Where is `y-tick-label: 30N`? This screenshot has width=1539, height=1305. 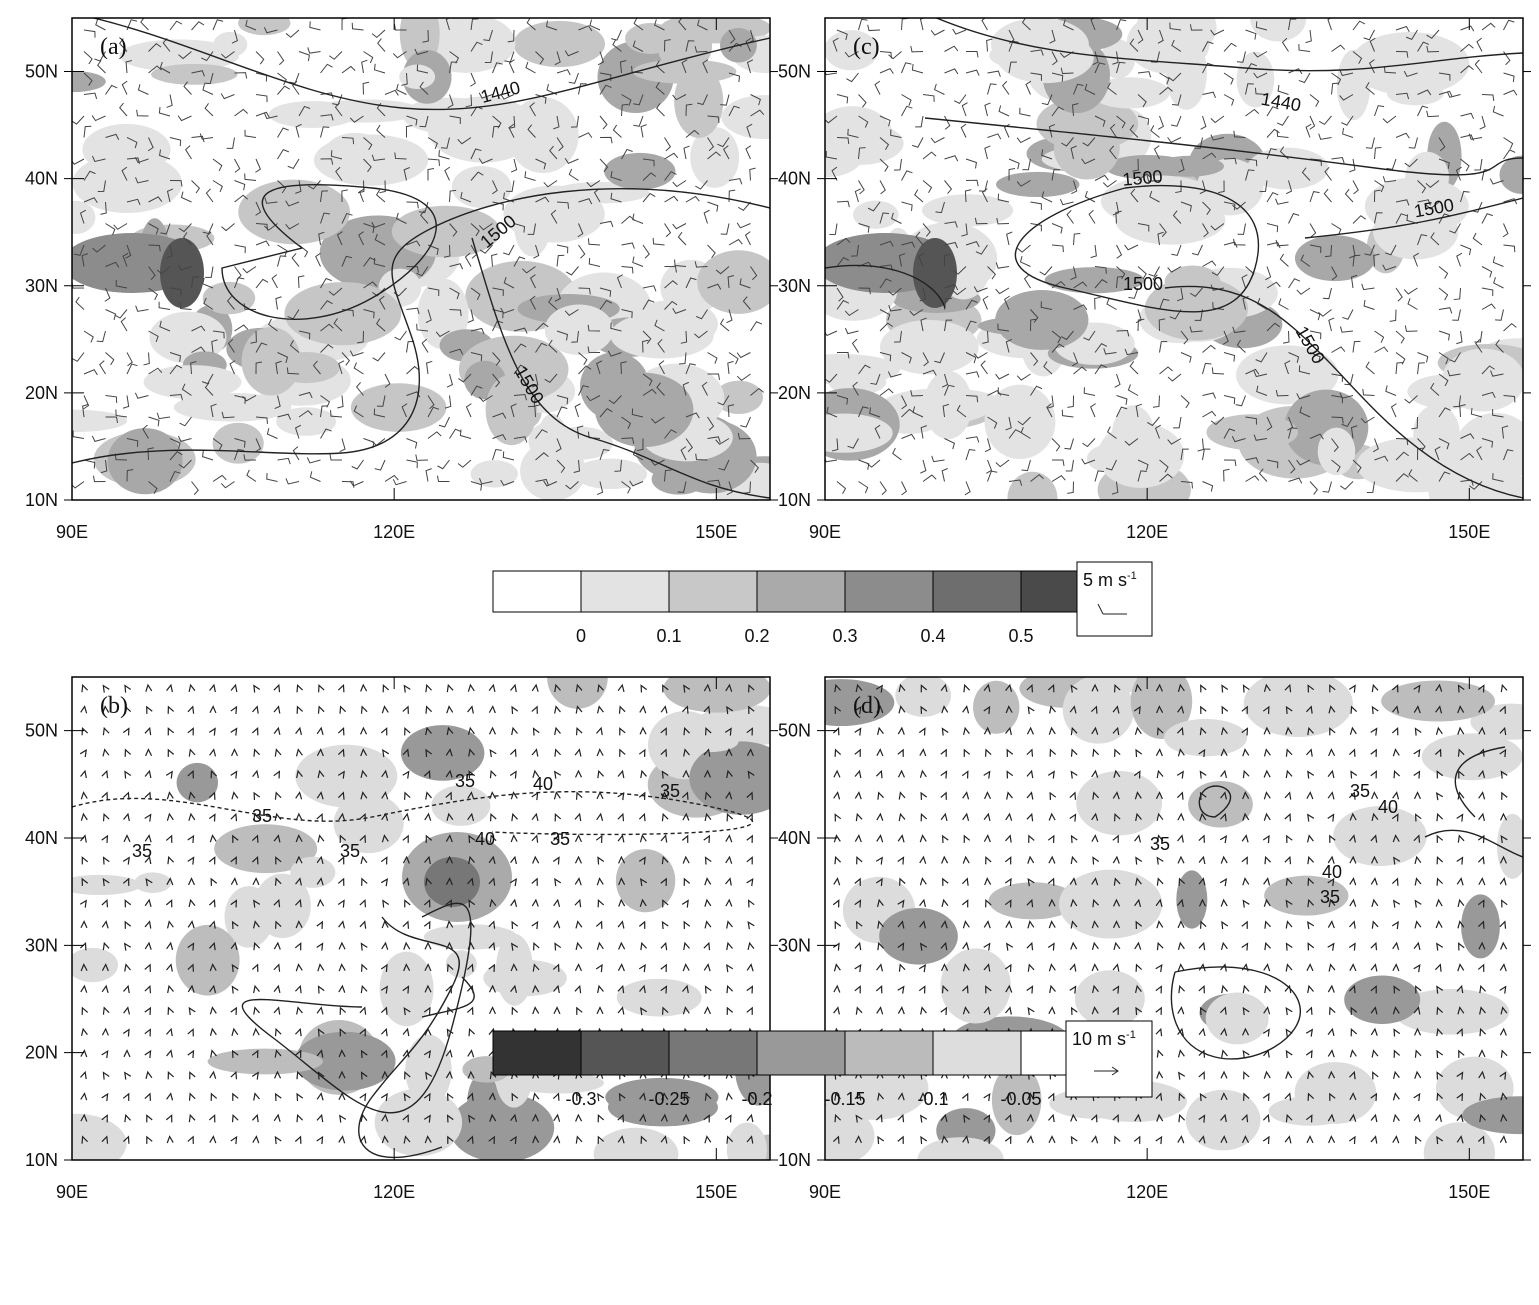 y-tick-label: 30N is located at coordinates (41, 286).